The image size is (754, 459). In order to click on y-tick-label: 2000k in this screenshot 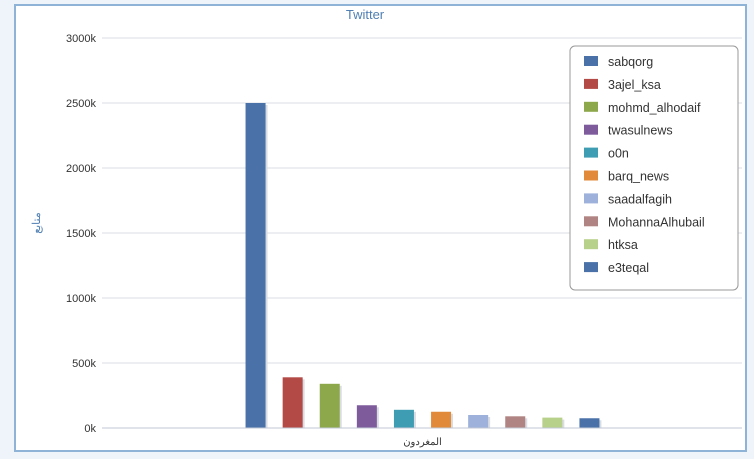, I will do `click(81, 169)`.